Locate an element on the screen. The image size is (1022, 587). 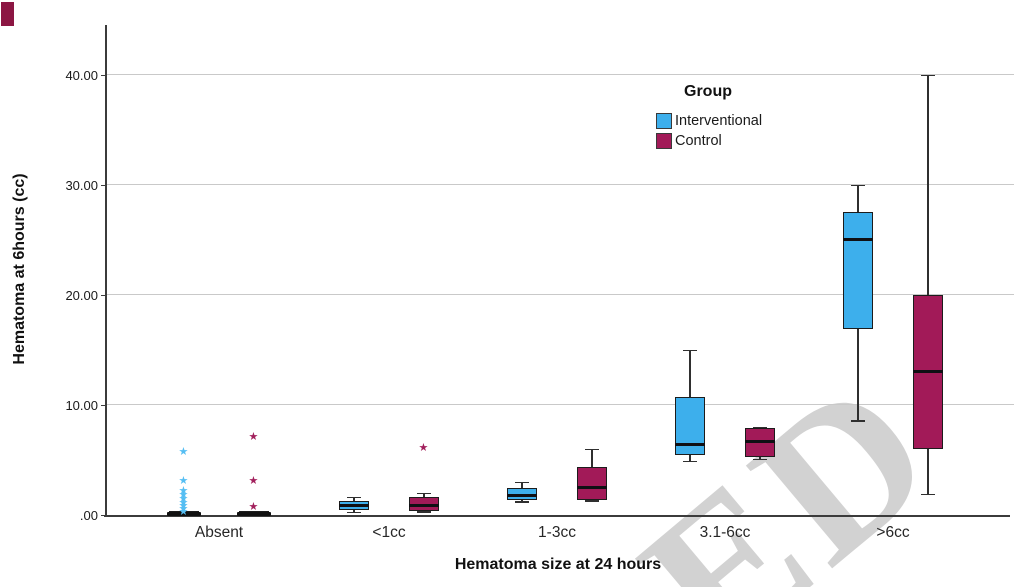
whisker-cap-bottom-control->6cc is located at coordinates (928, 494).